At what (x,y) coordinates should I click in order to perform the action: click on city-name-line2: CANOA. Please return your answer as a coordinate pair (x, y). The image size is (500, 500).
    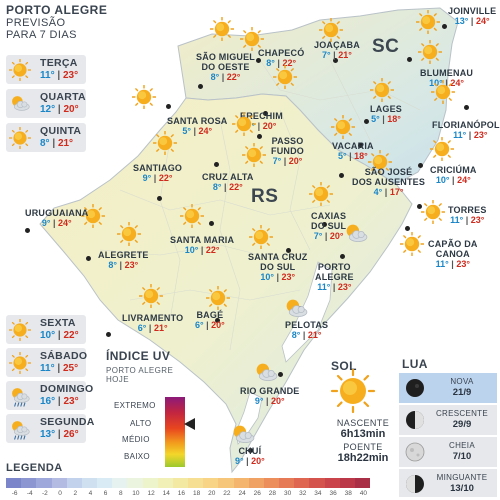
    Looking at the image, I should click on (452, 254).